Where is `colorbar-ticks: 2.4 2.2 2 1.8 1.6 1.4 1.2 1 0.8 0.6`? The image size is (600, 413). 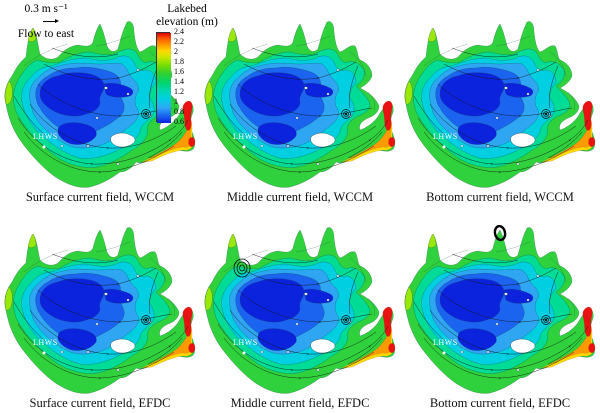 colorbar-ticks: 2.4 2.2 2 1.8 1.6 1.4 1.2 1 0.8 0.6 is located at coordinates (179, 77).